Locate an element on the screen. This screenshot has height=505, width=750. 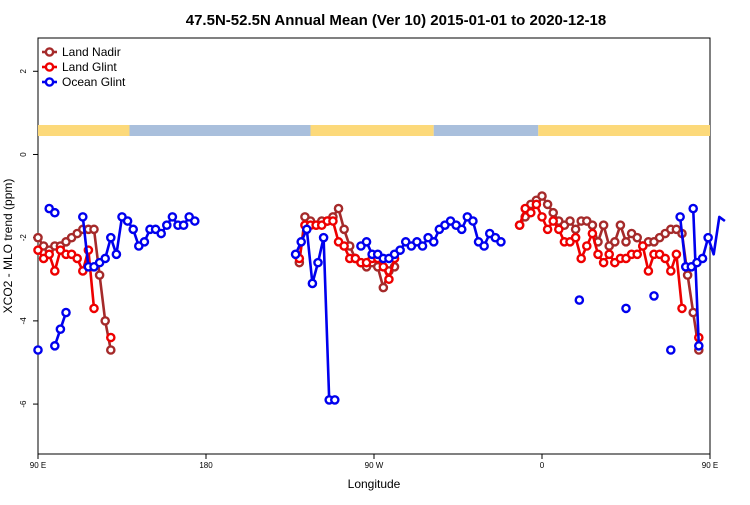
series-line-ocean-glint is located at coordinates (696, 277).